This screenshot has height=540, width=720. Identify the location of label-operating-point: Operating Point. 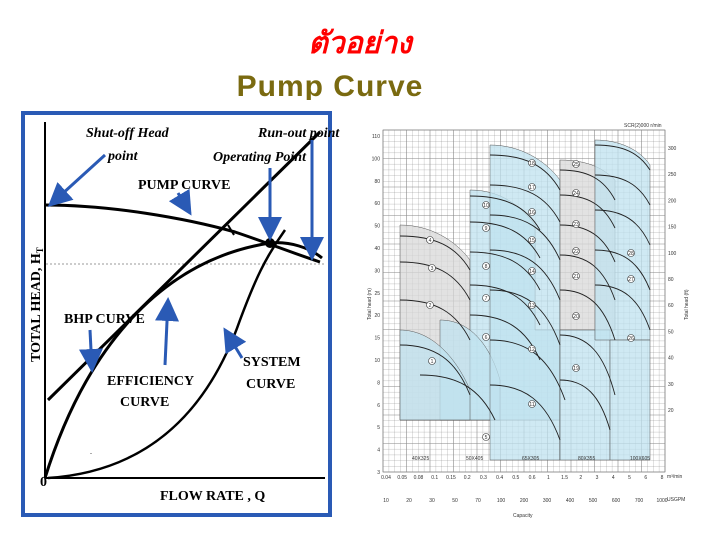
(260, 157).